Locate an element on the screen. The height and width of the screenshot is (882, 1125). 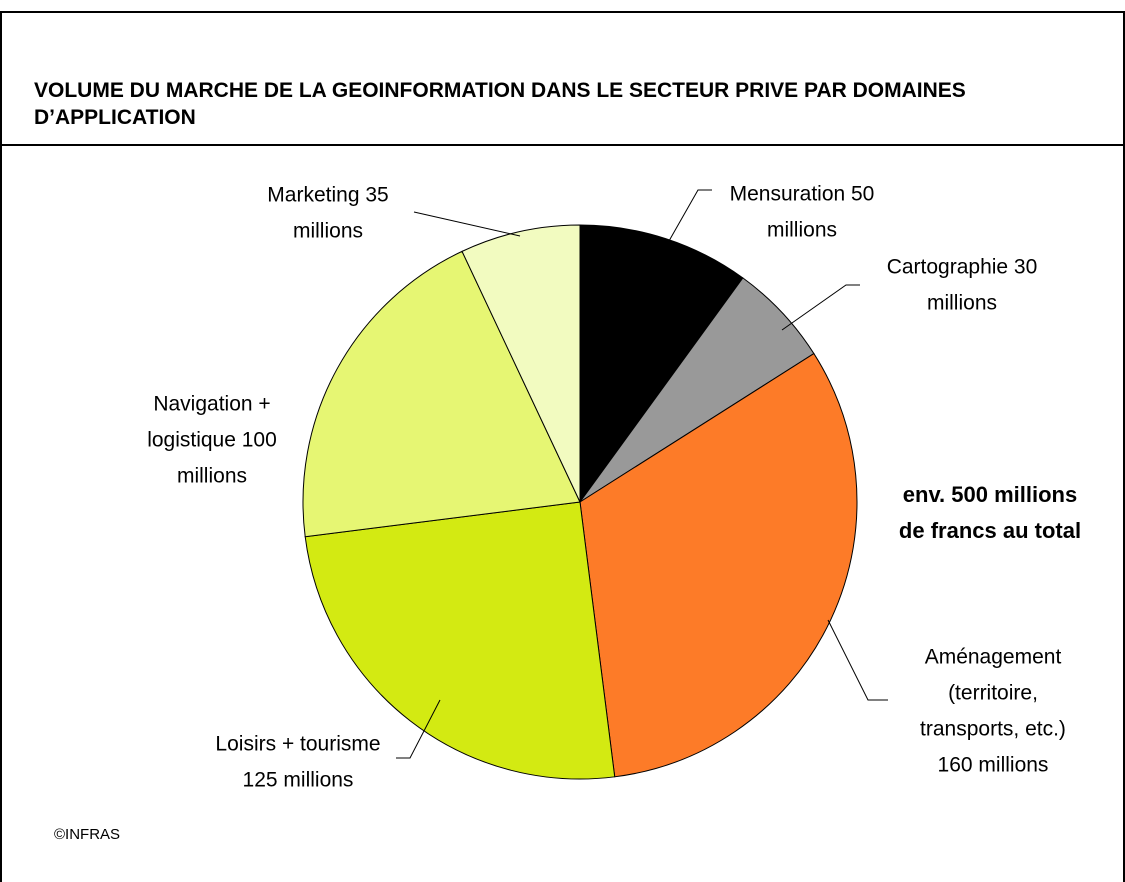
slice-label: 160 millions is located at coordinates (993, 765).